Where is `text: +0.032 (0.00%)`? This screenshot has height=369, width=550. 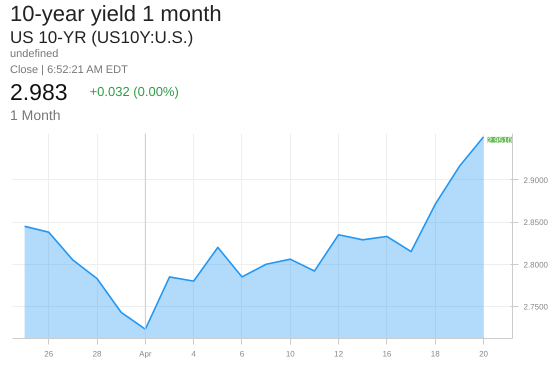 text: +0.032 (0.00%) is located at coordinates (134, 92).